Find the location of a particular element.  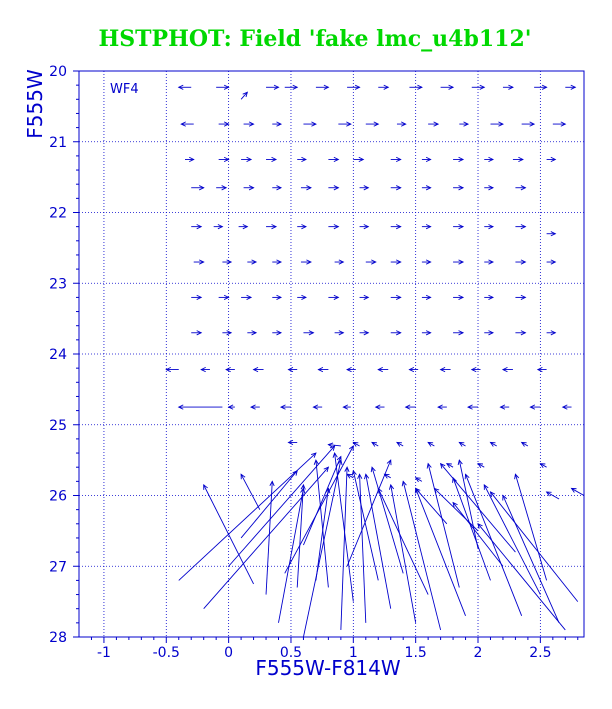

x-tick-label: 0.5 is located at coordinates (291, 653).